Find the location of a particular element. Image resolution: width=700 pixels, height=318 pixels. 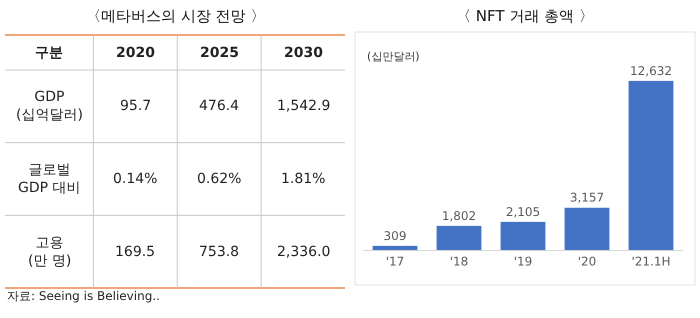

text: 자료: Seeing is Believing.. is located at coordinates (83, 296).